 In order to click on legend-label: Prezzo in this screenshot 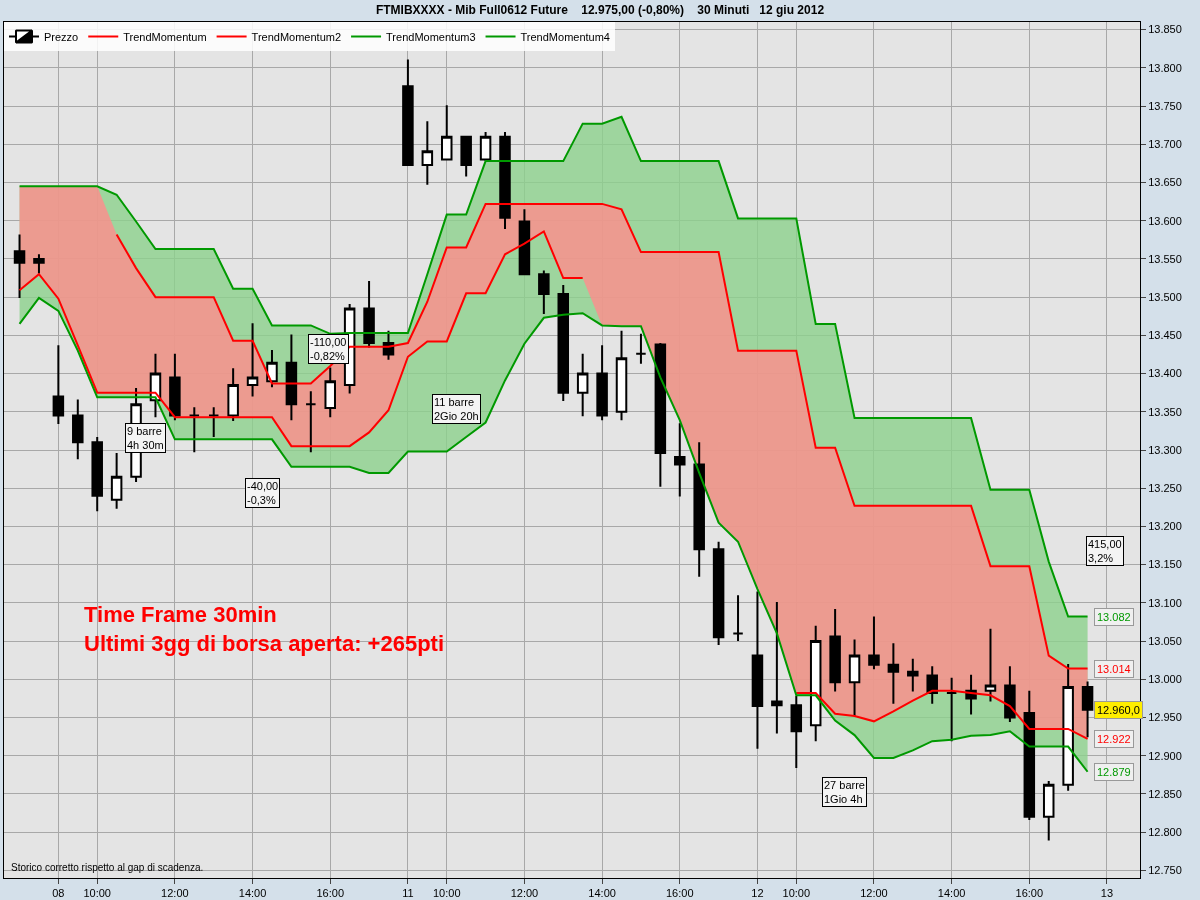, I will do `click(61, 36)`.